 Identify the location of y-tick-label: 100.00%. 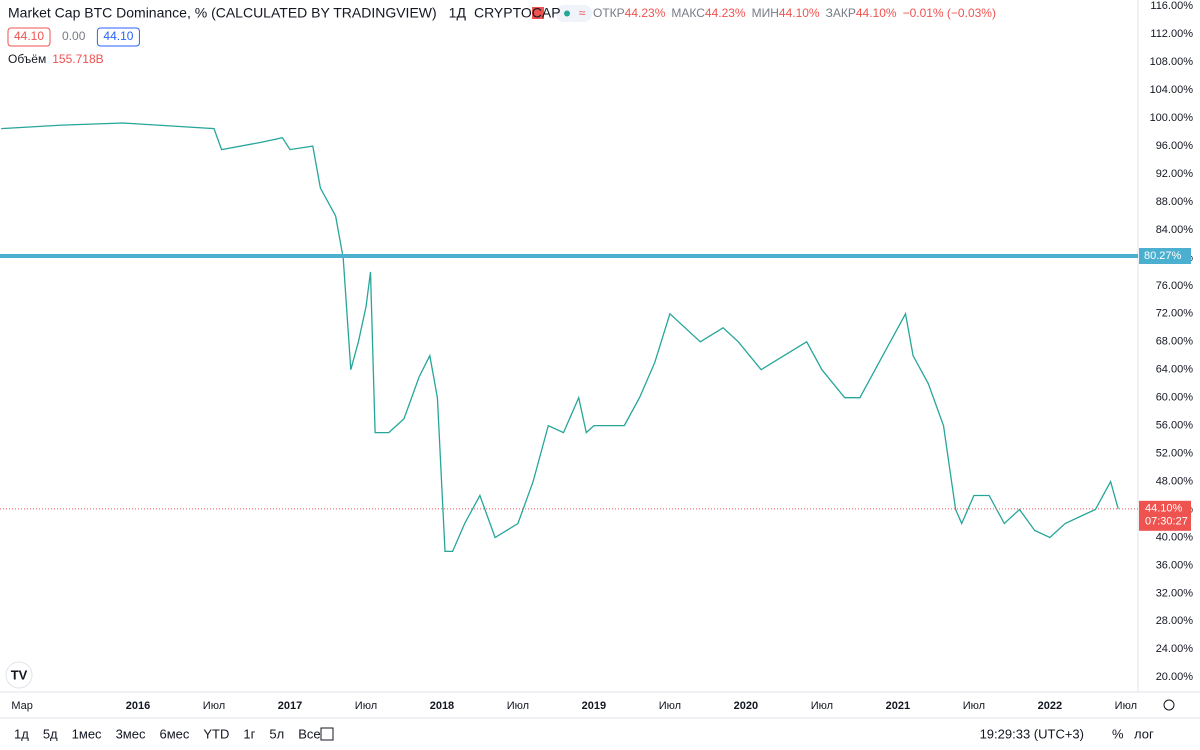
(1172, 118).